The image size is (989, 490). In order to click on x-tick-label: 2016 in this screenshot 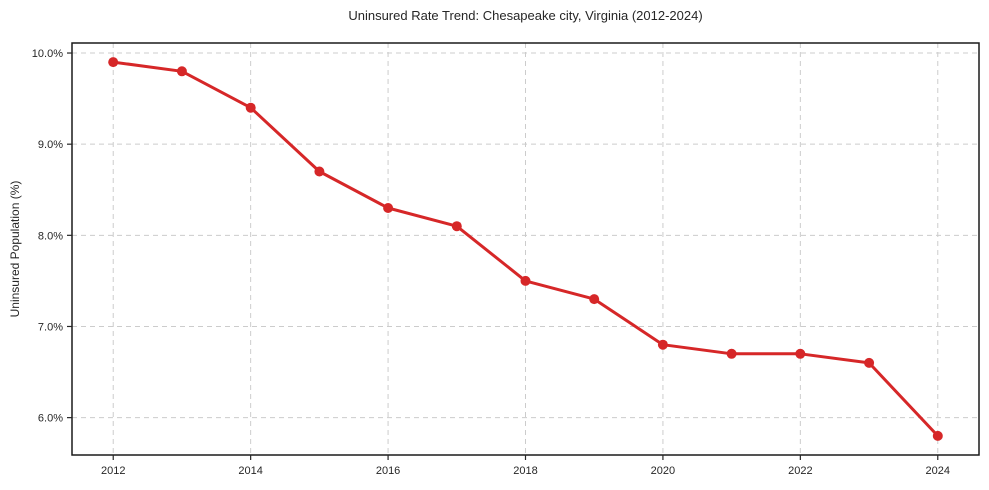, I will do `click(388, 471)`.